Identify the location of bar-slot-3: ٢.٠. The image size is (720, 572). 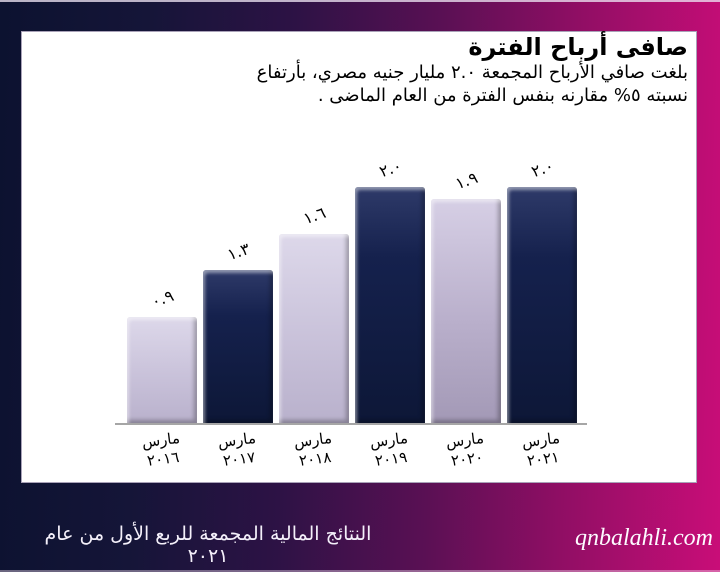
(390, 289).